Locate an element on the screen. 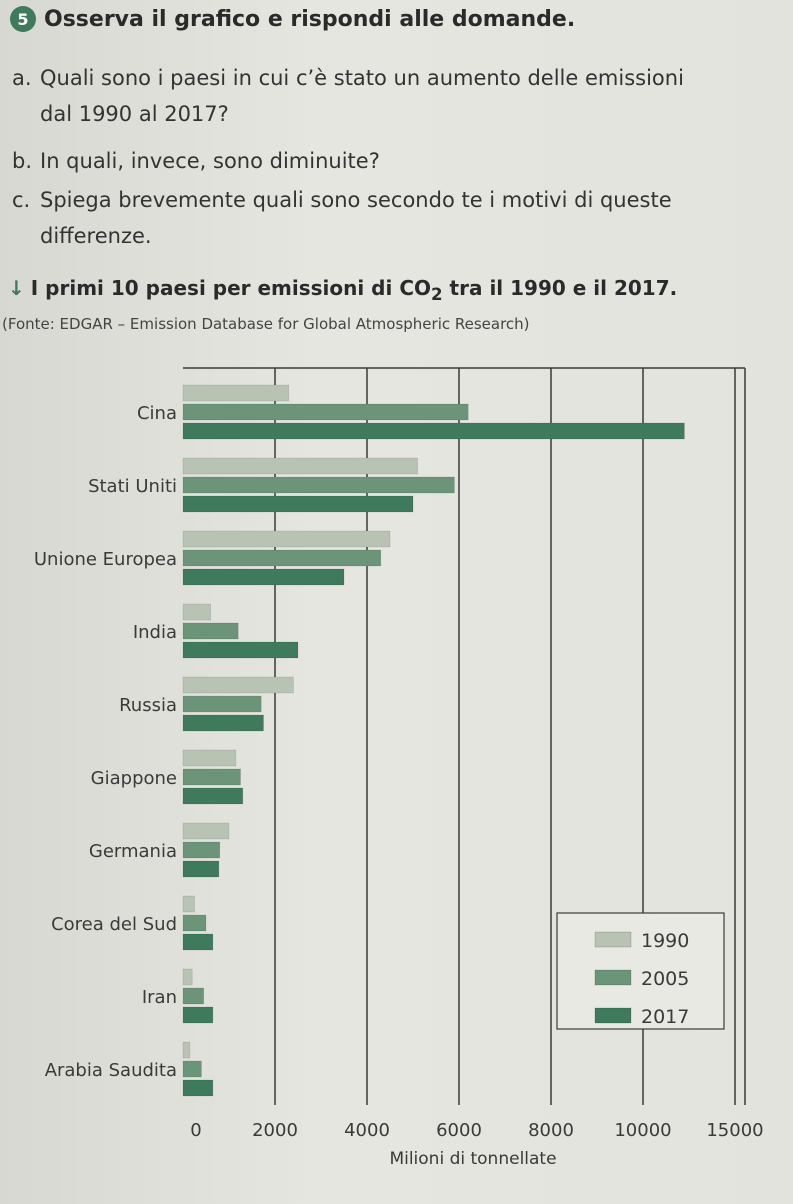  category-label: Cina is located at coordinates (157, 413).